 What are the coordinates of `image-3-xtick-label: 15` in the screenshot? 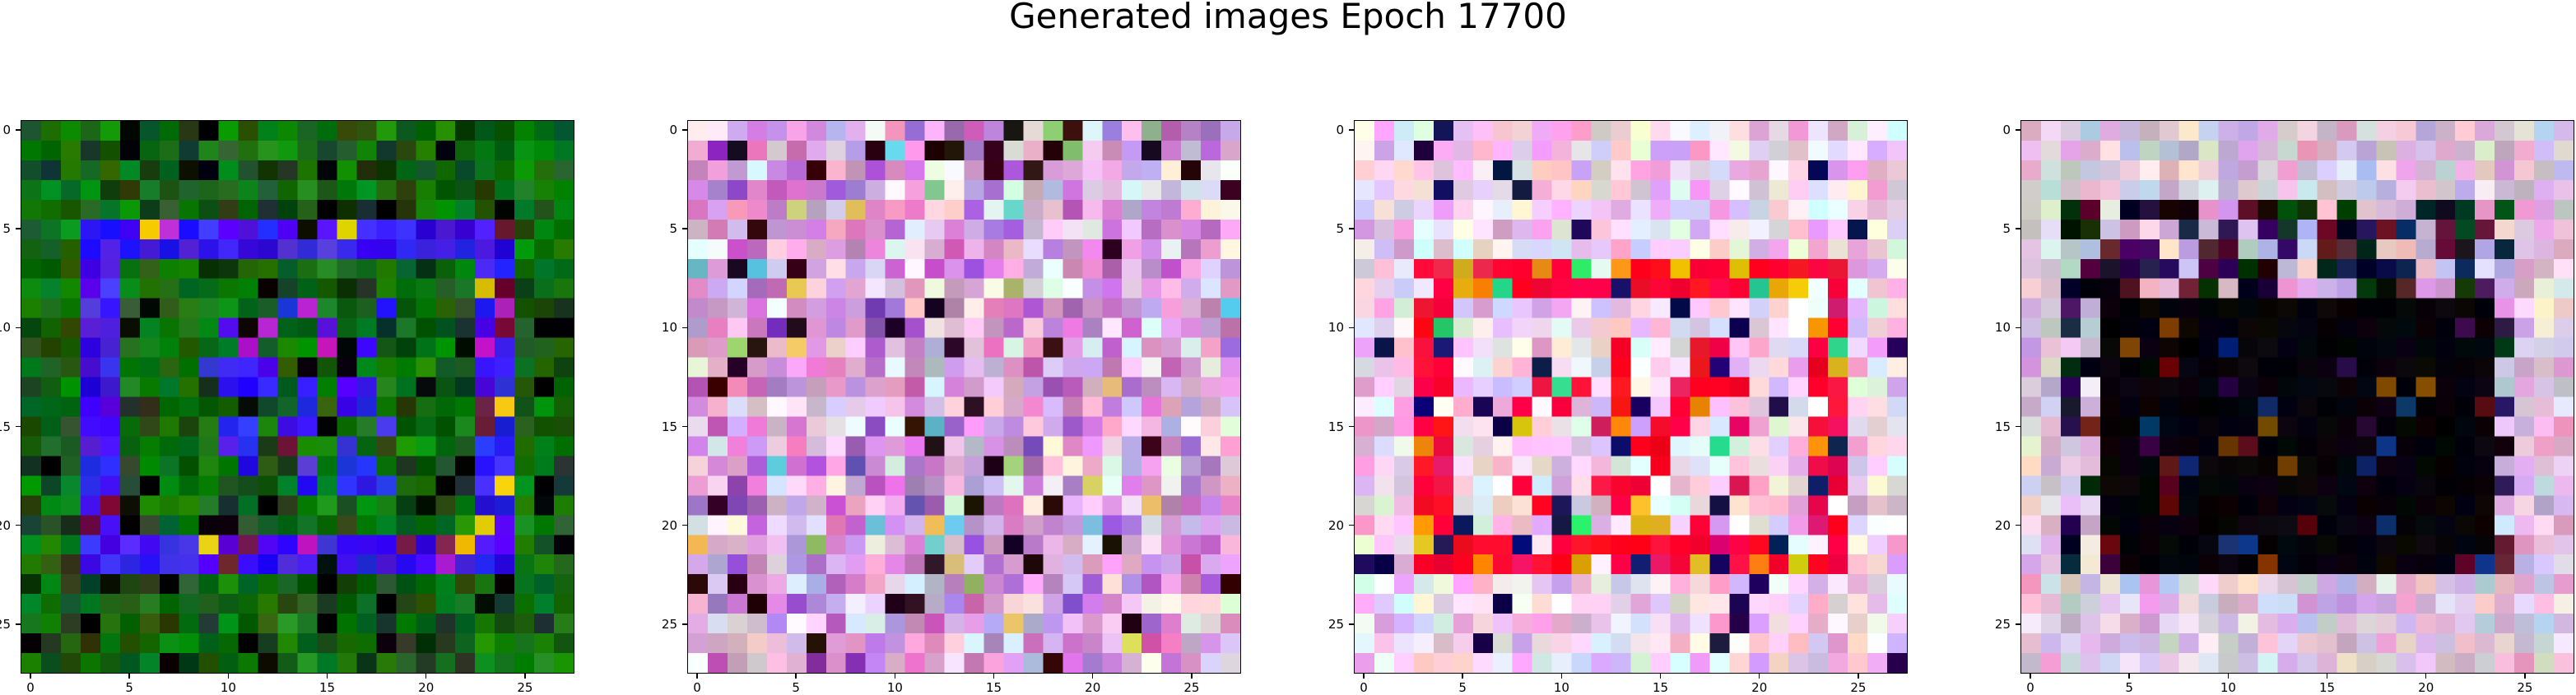 It's located at (1661, 687).